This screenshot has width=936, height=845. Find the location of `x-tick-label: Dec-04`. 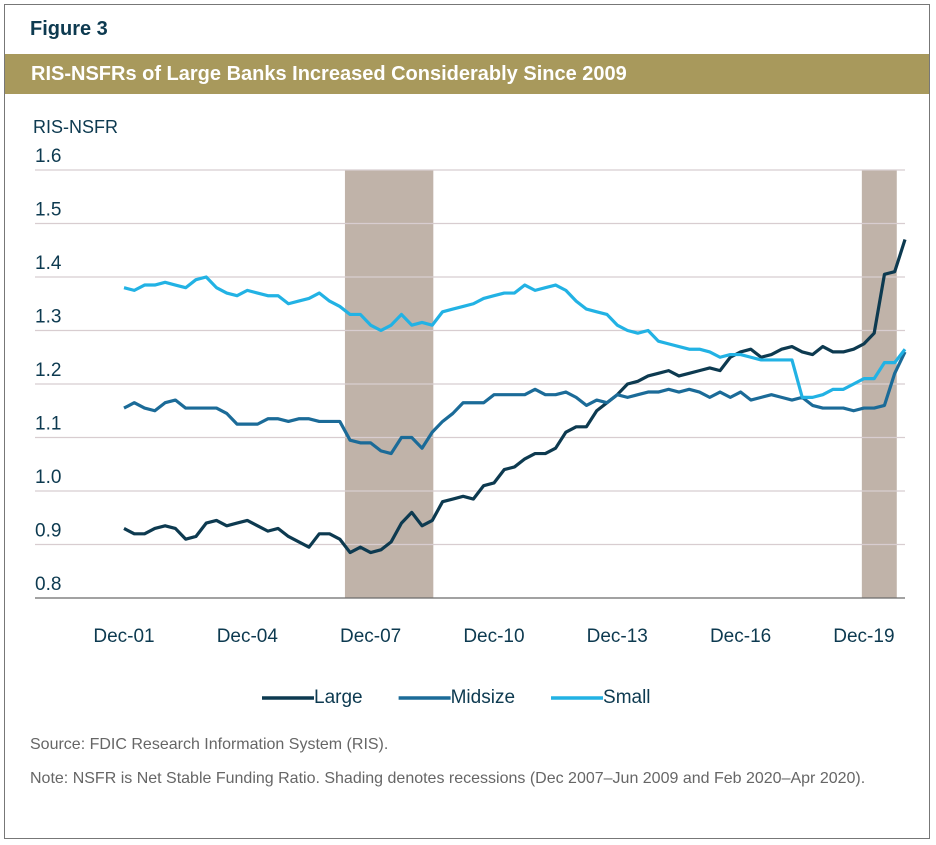

x-tick-label: Dec-04 is located at coordinates (248, 636).